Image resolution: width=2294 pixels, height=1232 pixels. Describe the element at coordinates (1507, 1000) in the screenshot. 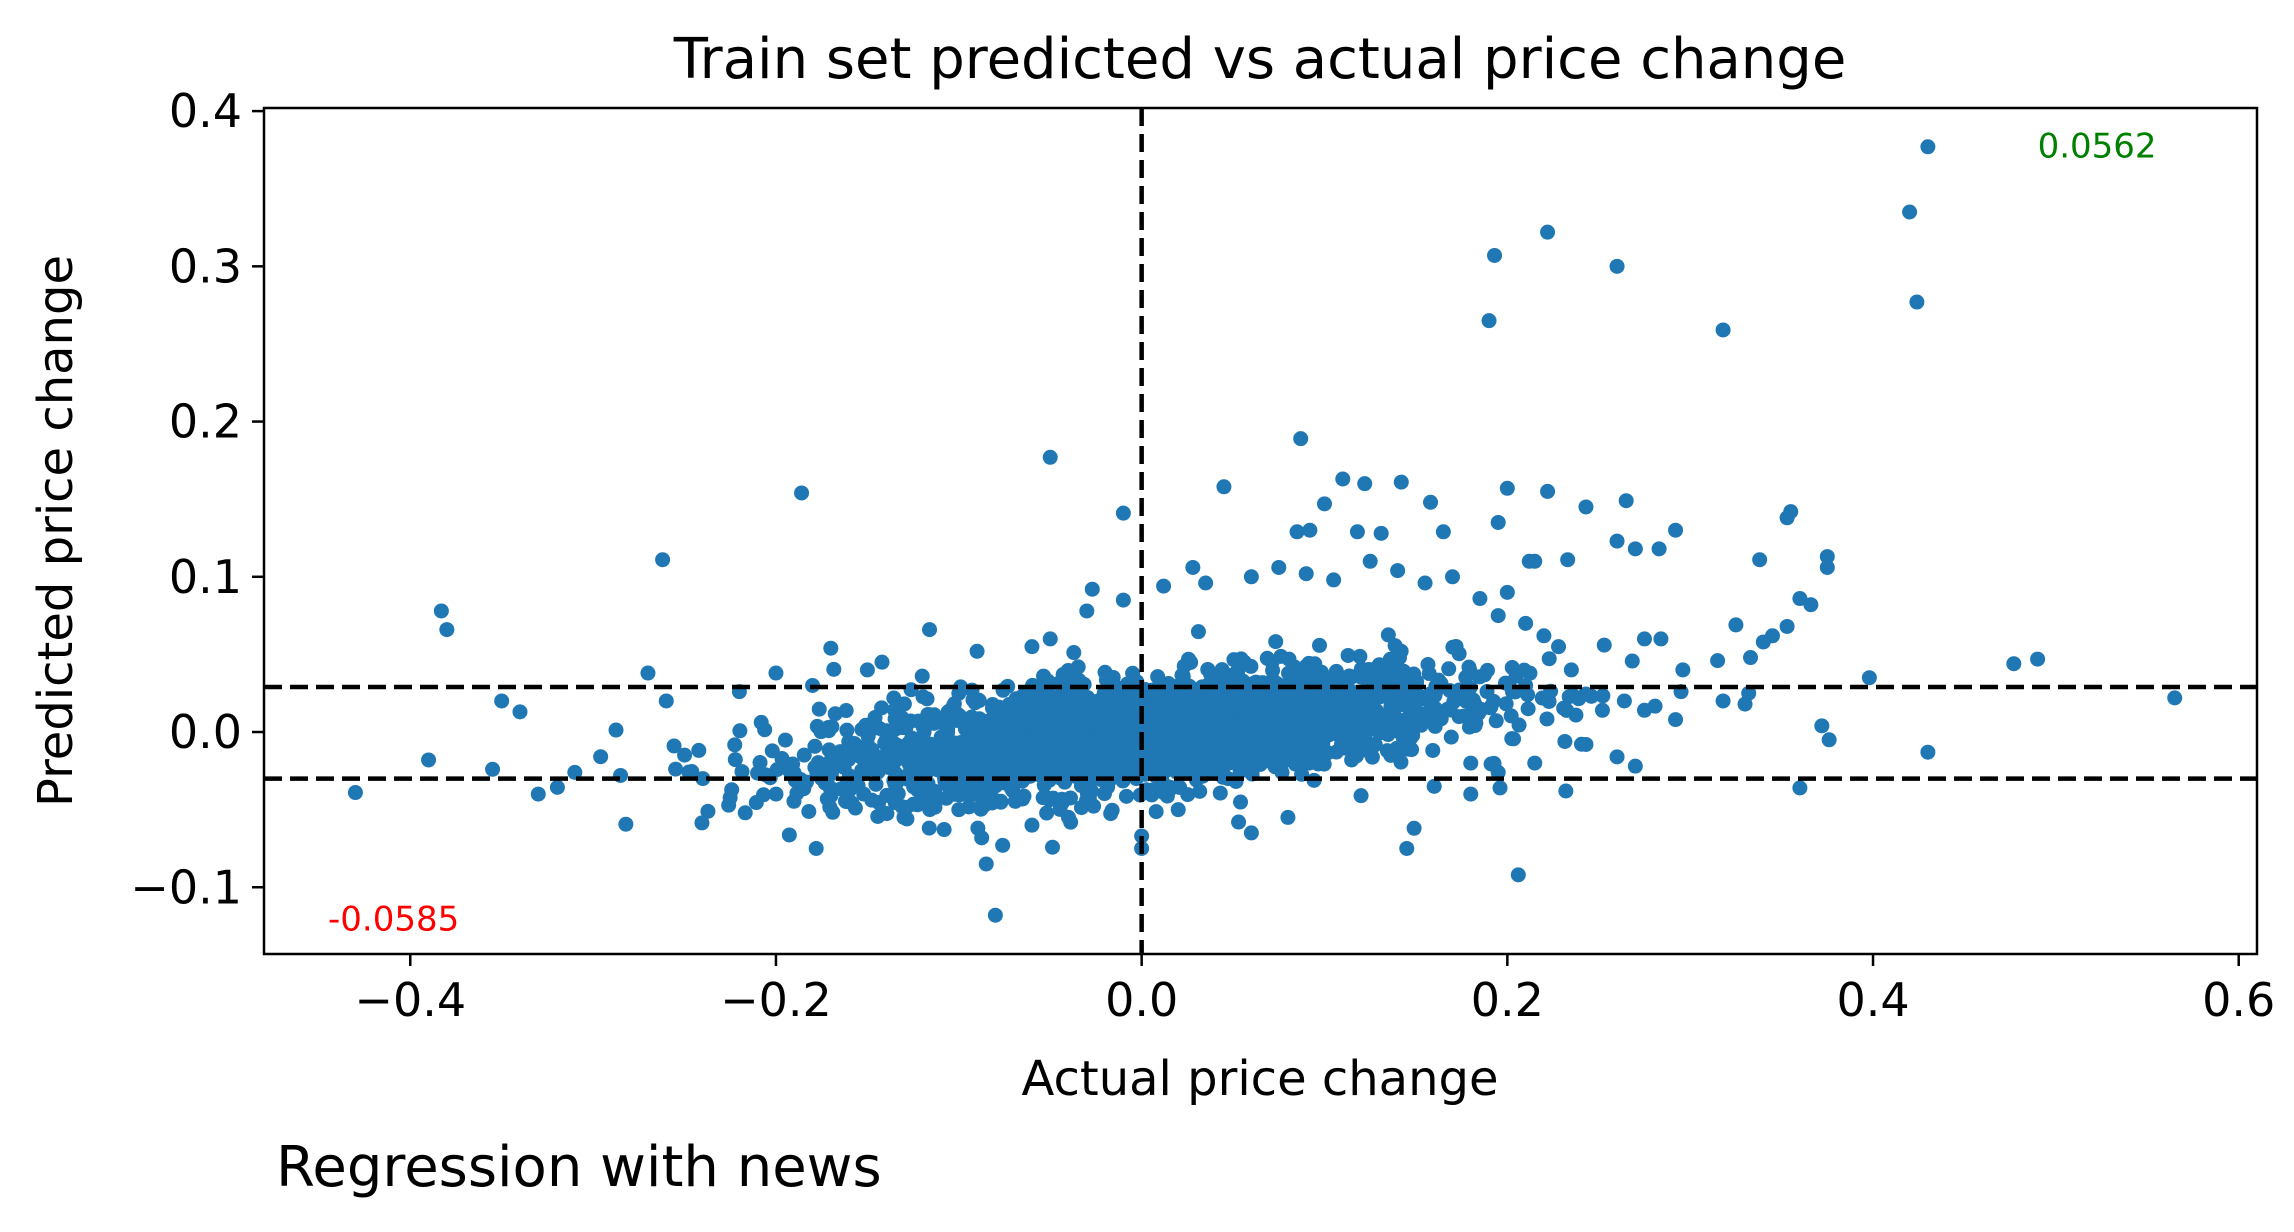

I see `x-tick-label: 0.2` at that location.